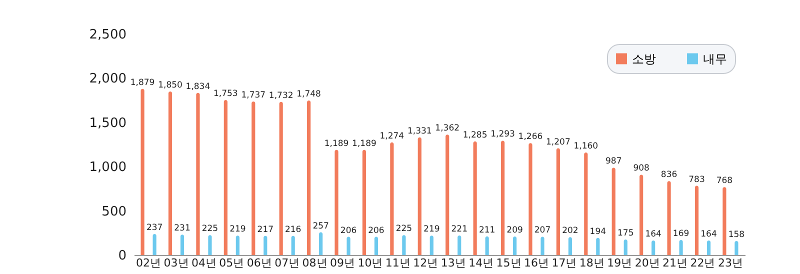 This screenshot has height=274, width=800. What do you see at coordinates (703, 263) in the screenshot?
I see `x-tick-label: 22년` at bounding box center [703, 263].